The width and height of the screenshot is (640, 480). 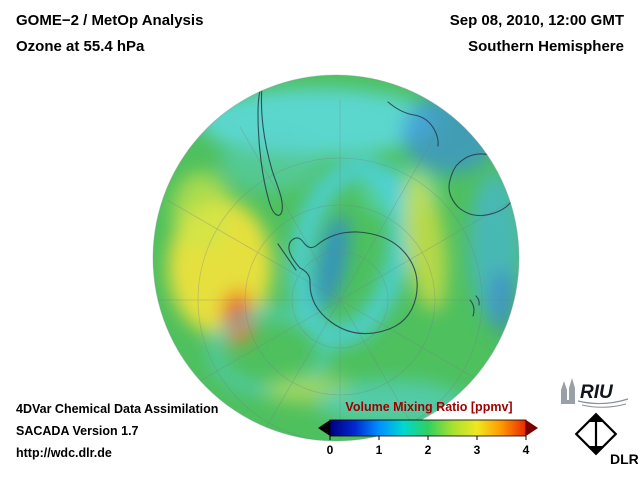 I want to click on coastline-antarctic-peninsula, so click(x=287, y=257).